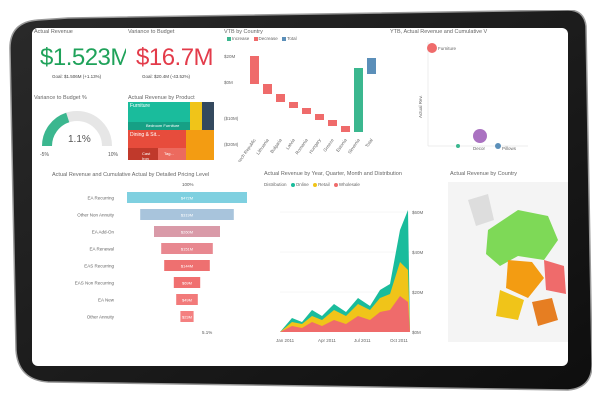 The width and height of the screenshot is (600, 400). What do you see at coordinates (302, 184) in the screenshot?
I see `legend-label: Online` at bounding box center [302, 184].